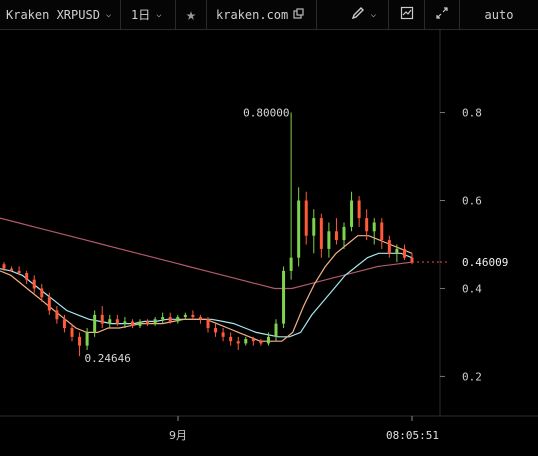  I want to click on y-tick-label: 0.8, so click(472, 113).